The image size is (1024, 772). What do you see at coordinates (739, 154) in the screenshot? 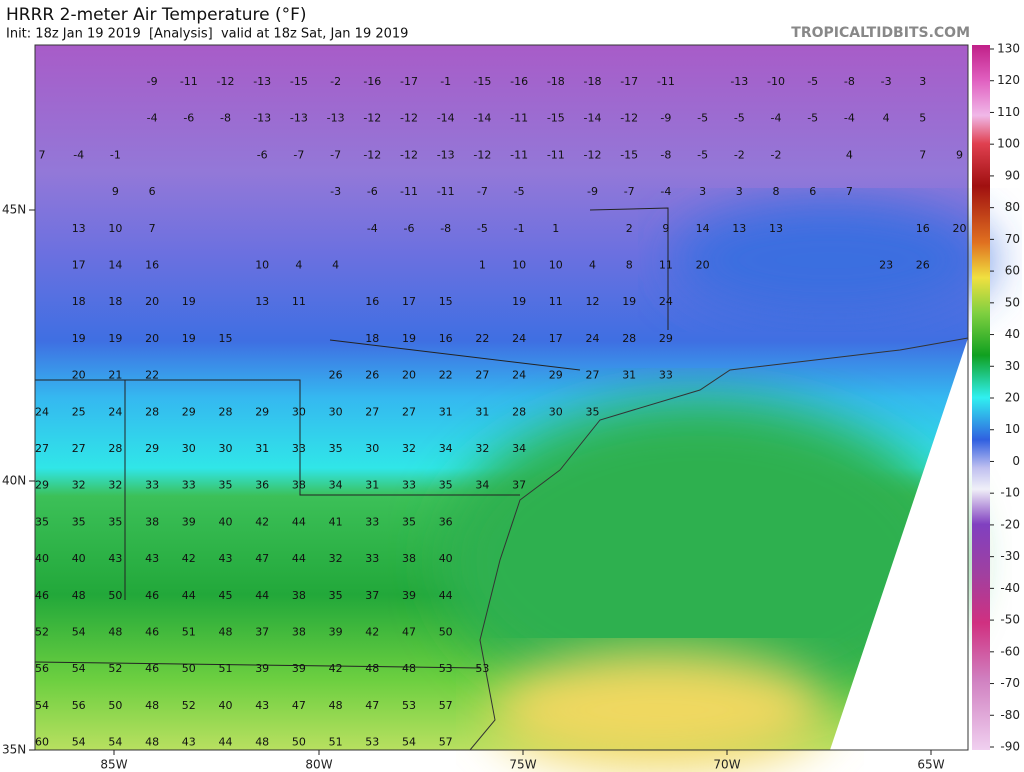
I see `temperature-value: -2` at bounding box center [739, 154].